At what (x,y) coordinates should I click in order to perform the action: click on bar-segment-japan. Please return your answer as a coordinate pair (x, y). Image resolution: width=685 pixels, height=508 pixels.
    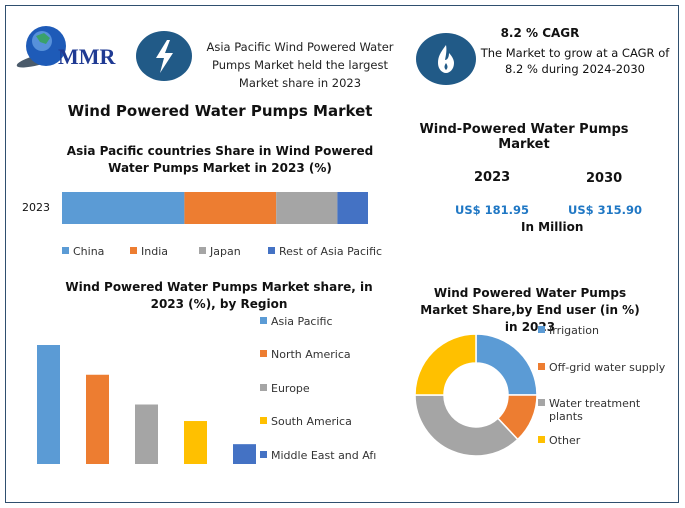
    Looking at the image, I should click on (307, 208).